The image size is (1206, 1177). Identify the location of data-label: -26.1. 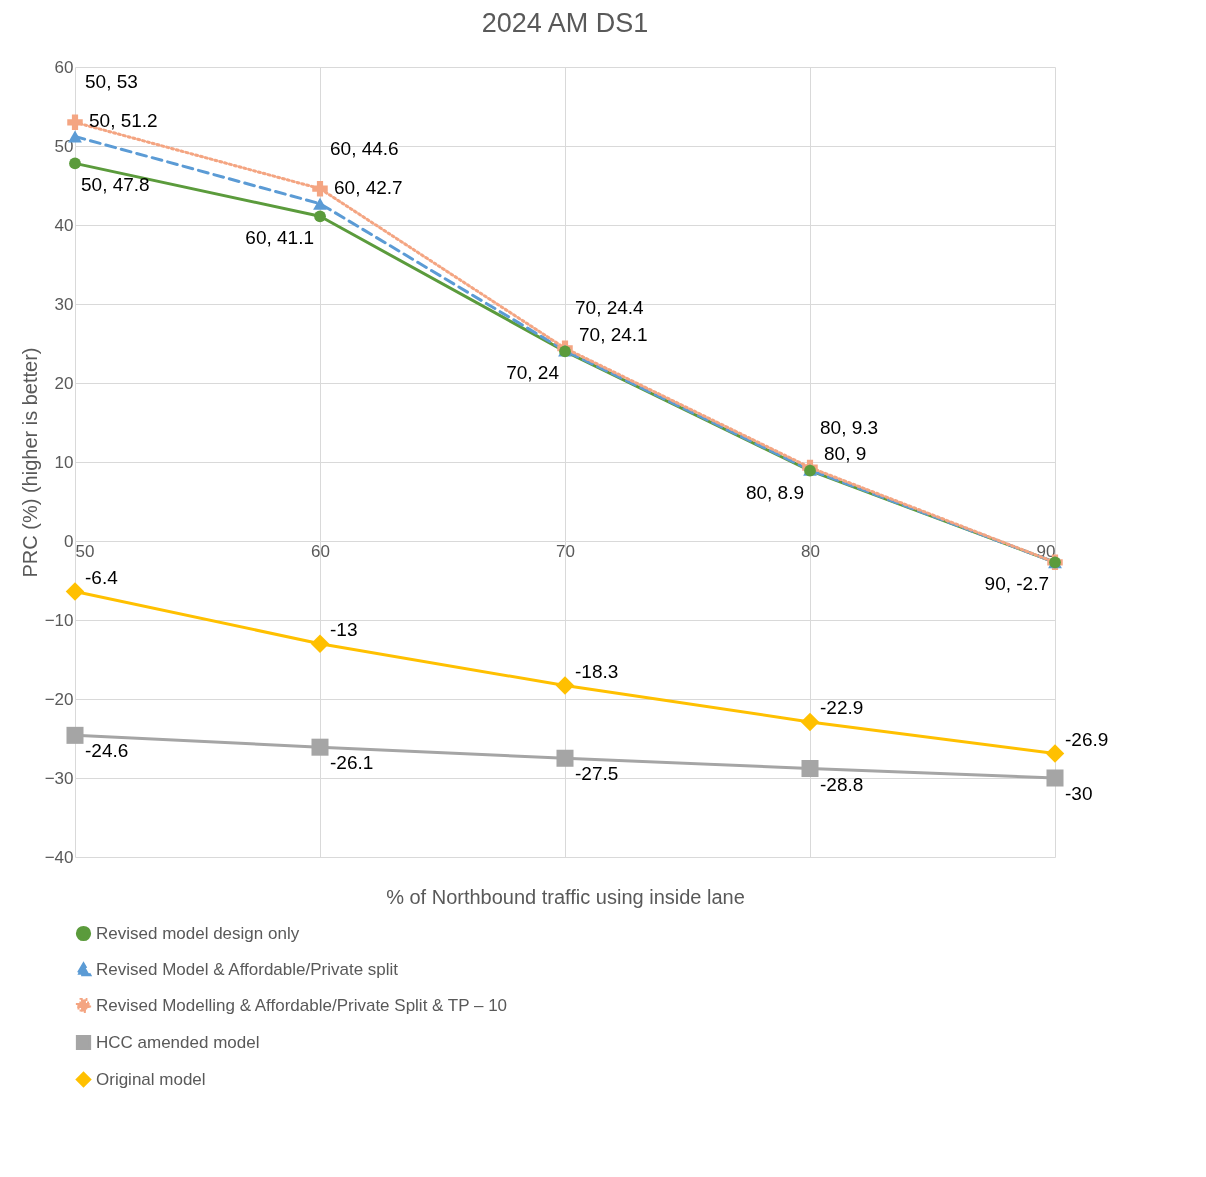
(352, 763).